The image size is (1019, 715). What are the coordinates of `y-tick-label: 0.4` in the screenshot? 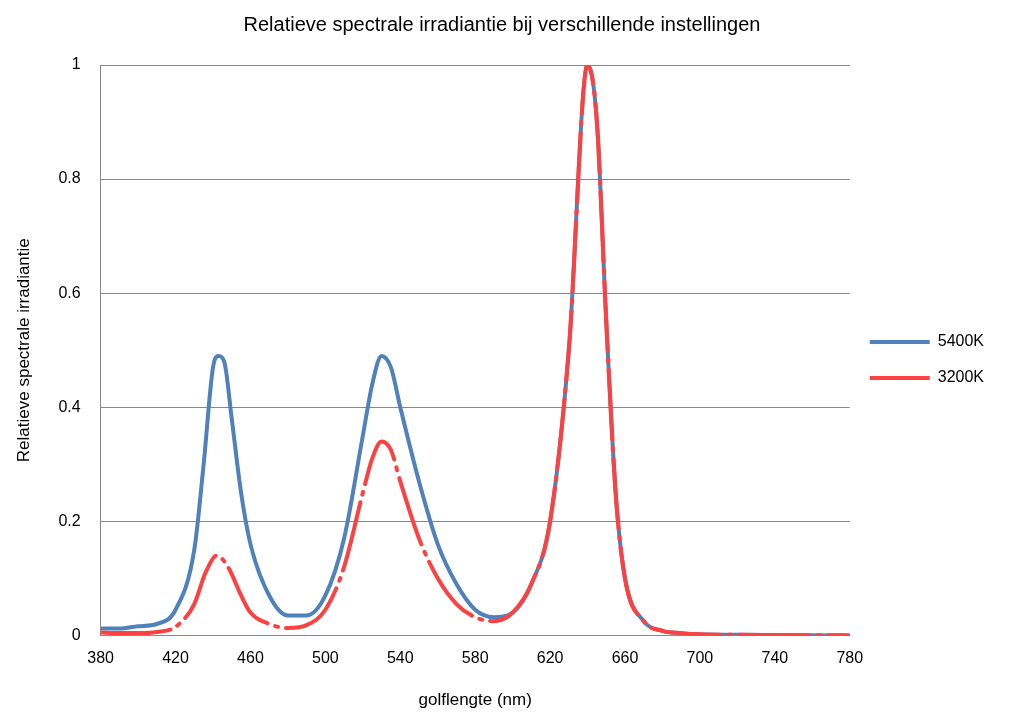 It's located at (69, 406).